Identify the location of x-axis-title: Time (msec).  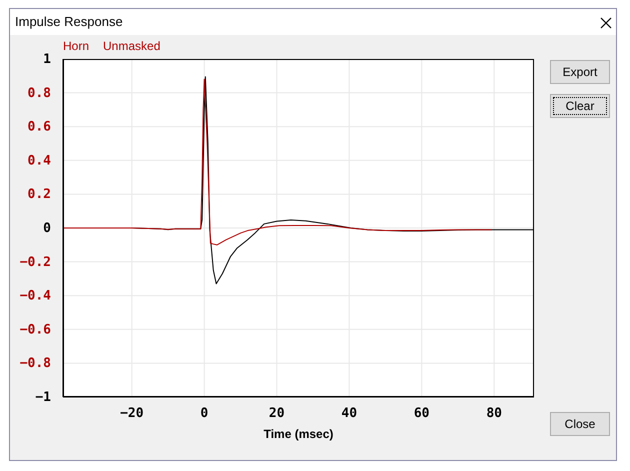
(299, 434).